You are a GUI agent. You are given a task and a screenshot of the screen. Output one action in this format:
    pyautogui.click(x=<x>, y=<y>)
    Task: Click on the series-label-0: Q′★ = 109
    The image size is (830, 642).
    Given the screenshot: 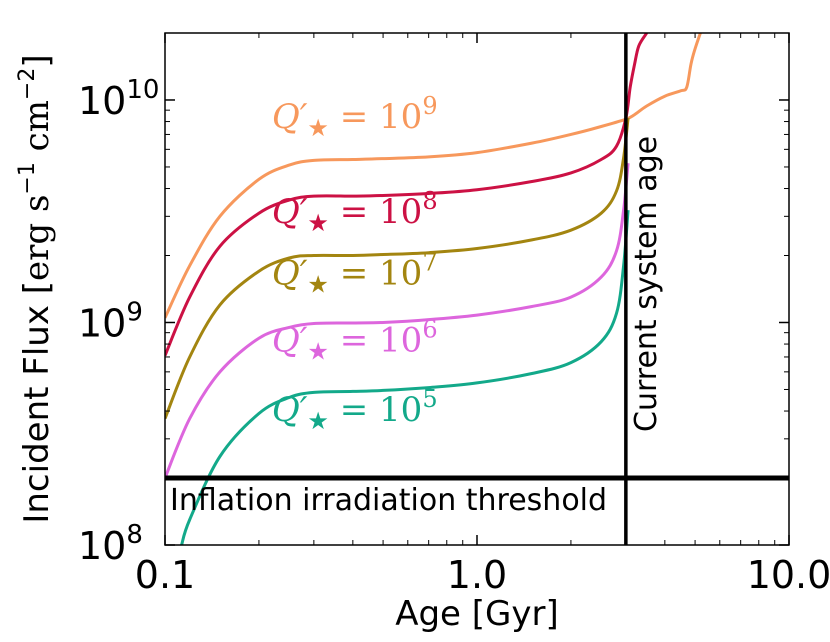 What is the action you would take?
    pyautogui.click(x=355, y=117)
    